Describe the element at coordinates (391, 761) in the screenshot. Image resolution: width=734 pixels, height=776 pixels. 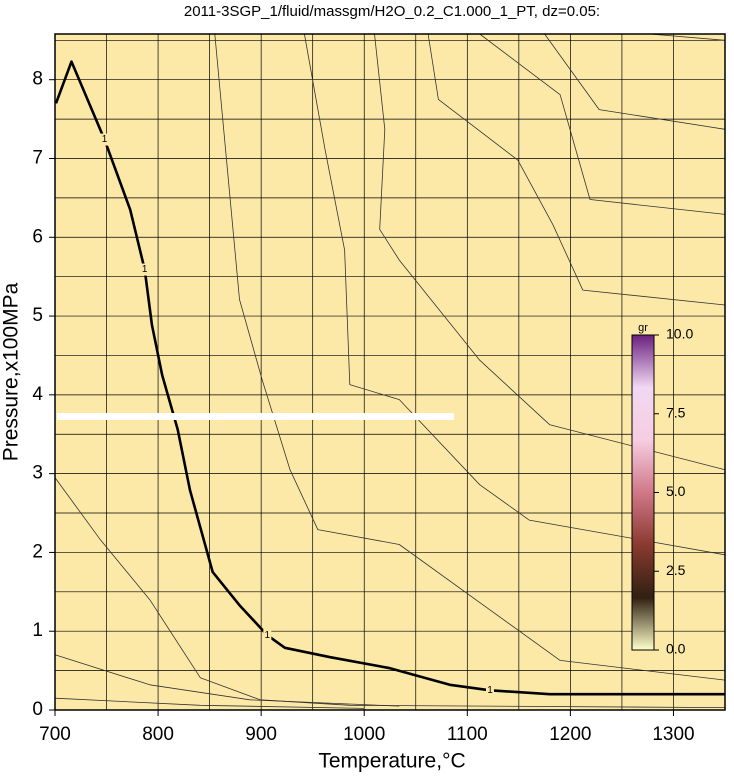
I see `x-axis-label: Temperature,°C` at that location.